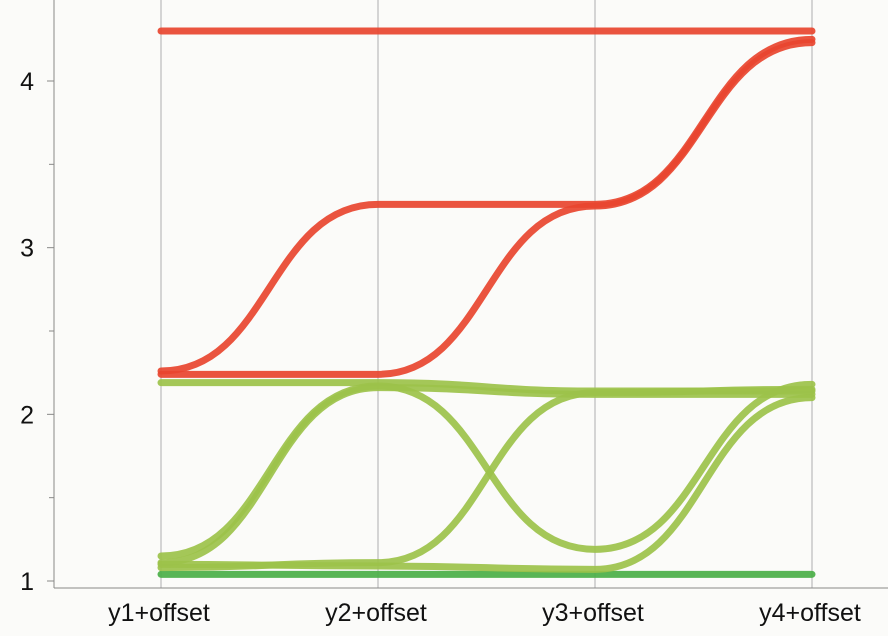 The width and height of the screenshot is (888, 636). I want to click on x-category-label: y3+offset, so click(593, 613).